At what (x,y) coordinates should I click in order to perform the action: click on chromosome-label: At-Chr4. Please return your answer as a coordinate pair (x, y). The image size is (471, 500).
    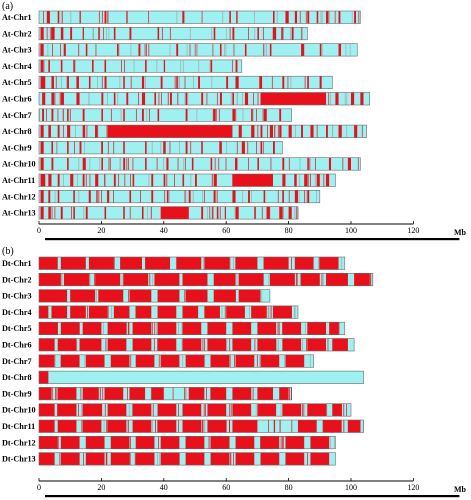
    Looking at the image, I should click on (17, 66).